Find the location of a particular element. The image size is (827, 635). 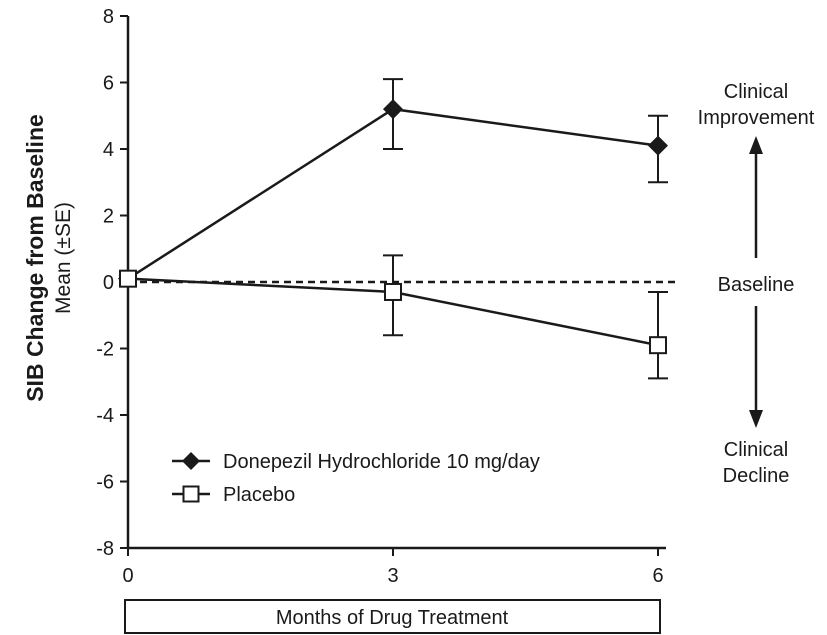

legend-marker-placebo is located at coordinates (191, 494).